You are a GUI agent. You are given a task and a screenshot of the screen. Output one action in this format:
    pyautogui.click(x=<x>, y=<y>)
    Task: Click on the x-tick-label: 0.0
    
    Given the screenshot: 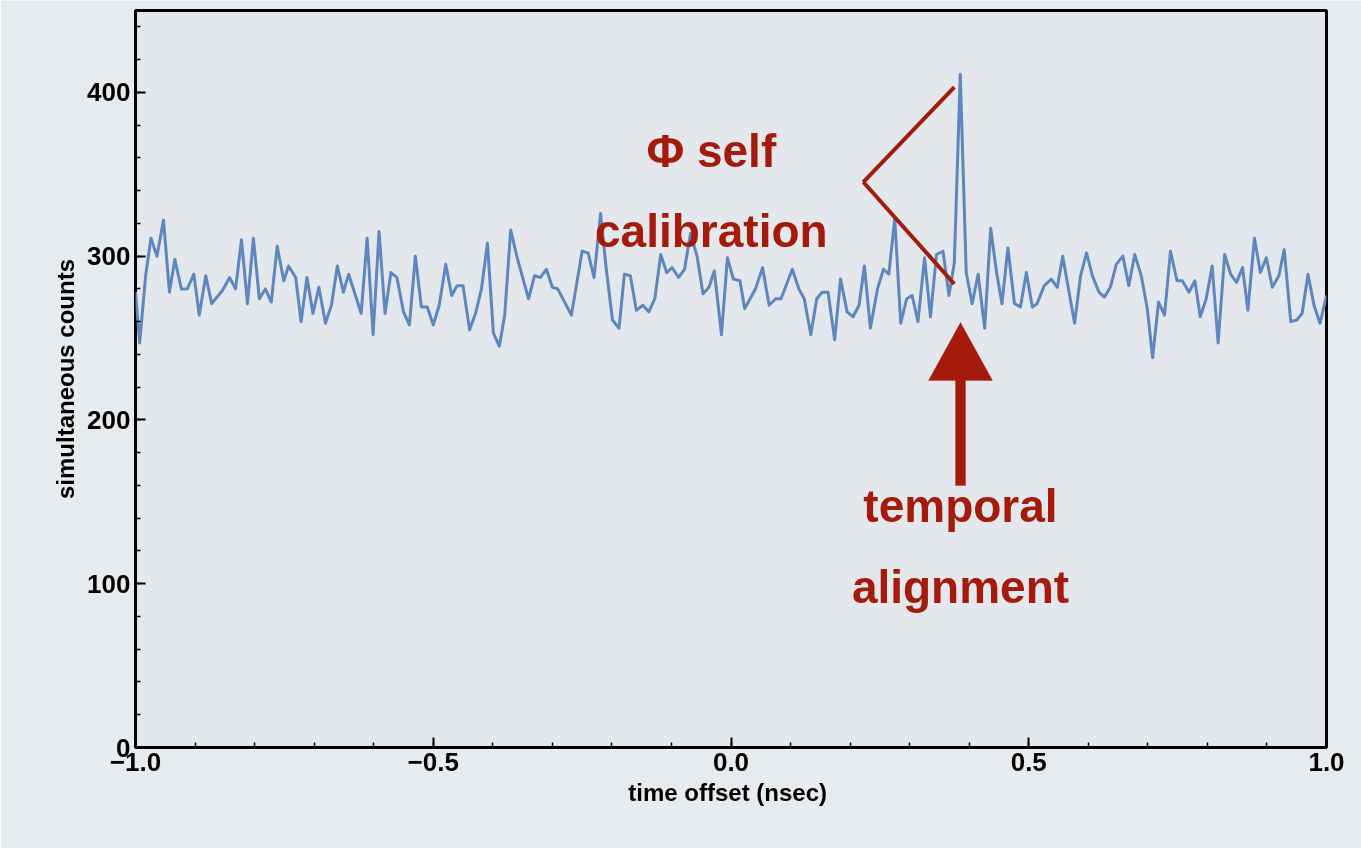 What is the action you would take?
    pyautogui.click(x=731, y=761)
    